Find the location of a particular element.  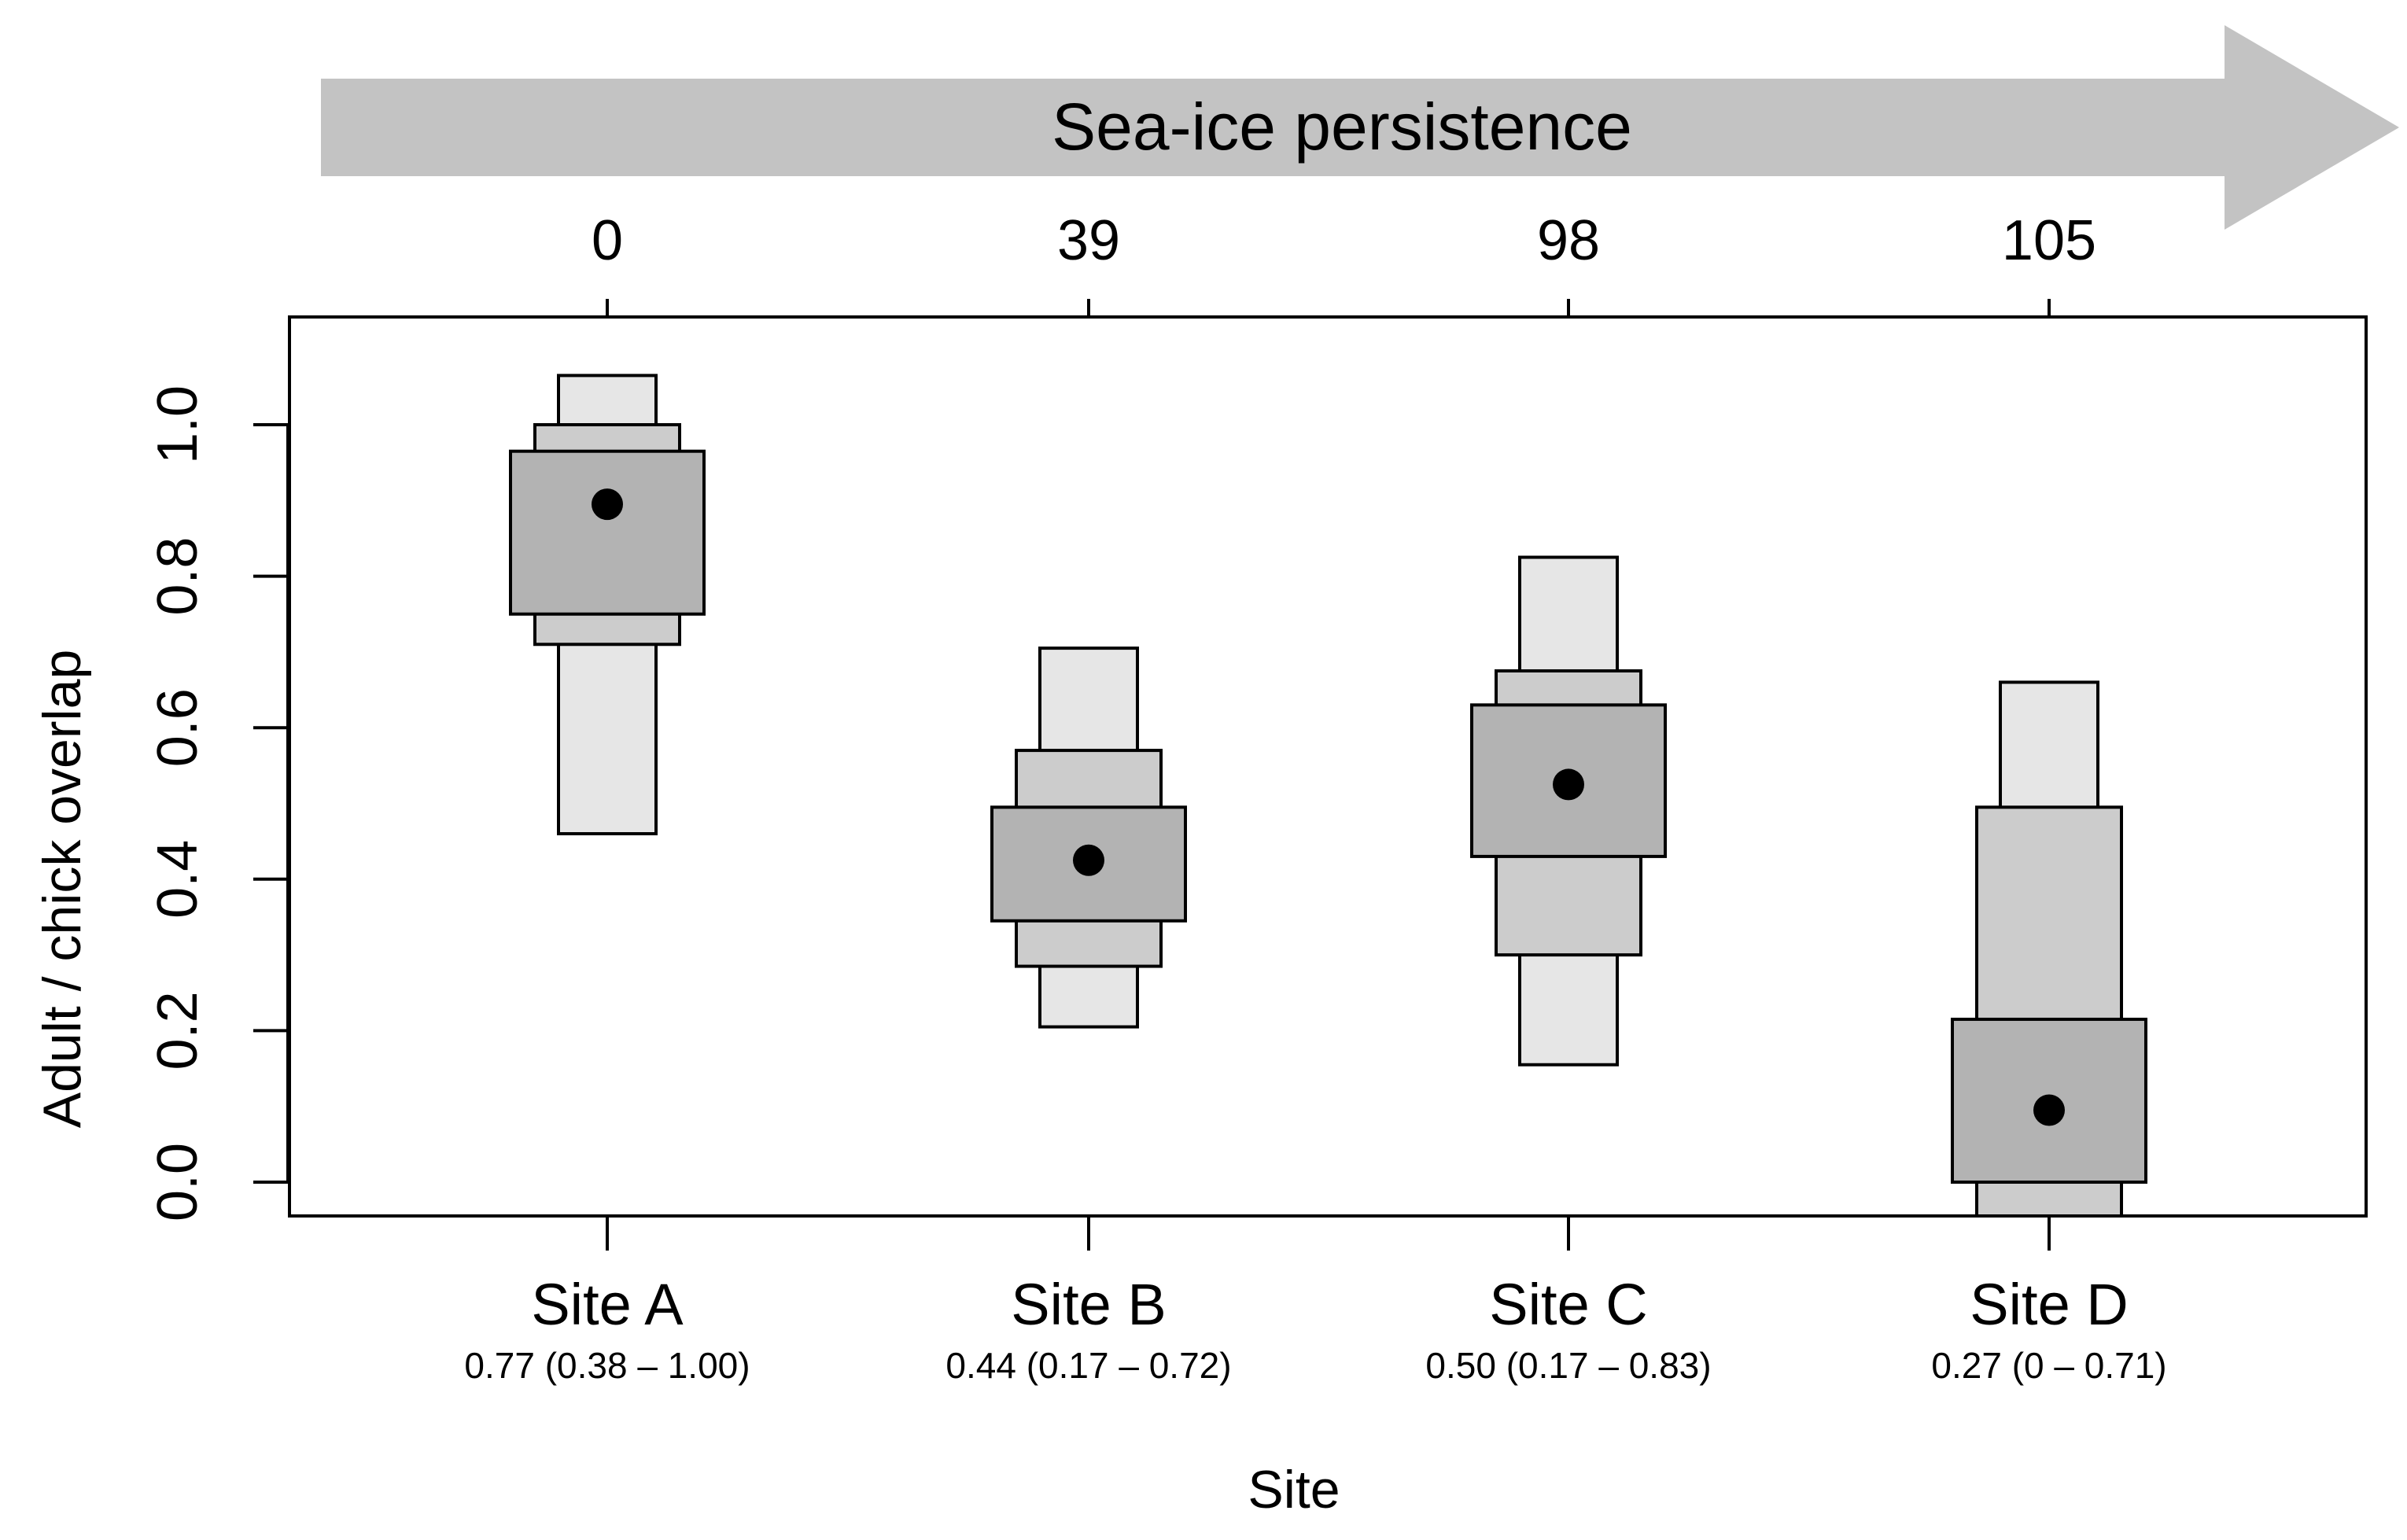

y-axis-tick-label: 0.0 is located at coordinates (177, 1182).